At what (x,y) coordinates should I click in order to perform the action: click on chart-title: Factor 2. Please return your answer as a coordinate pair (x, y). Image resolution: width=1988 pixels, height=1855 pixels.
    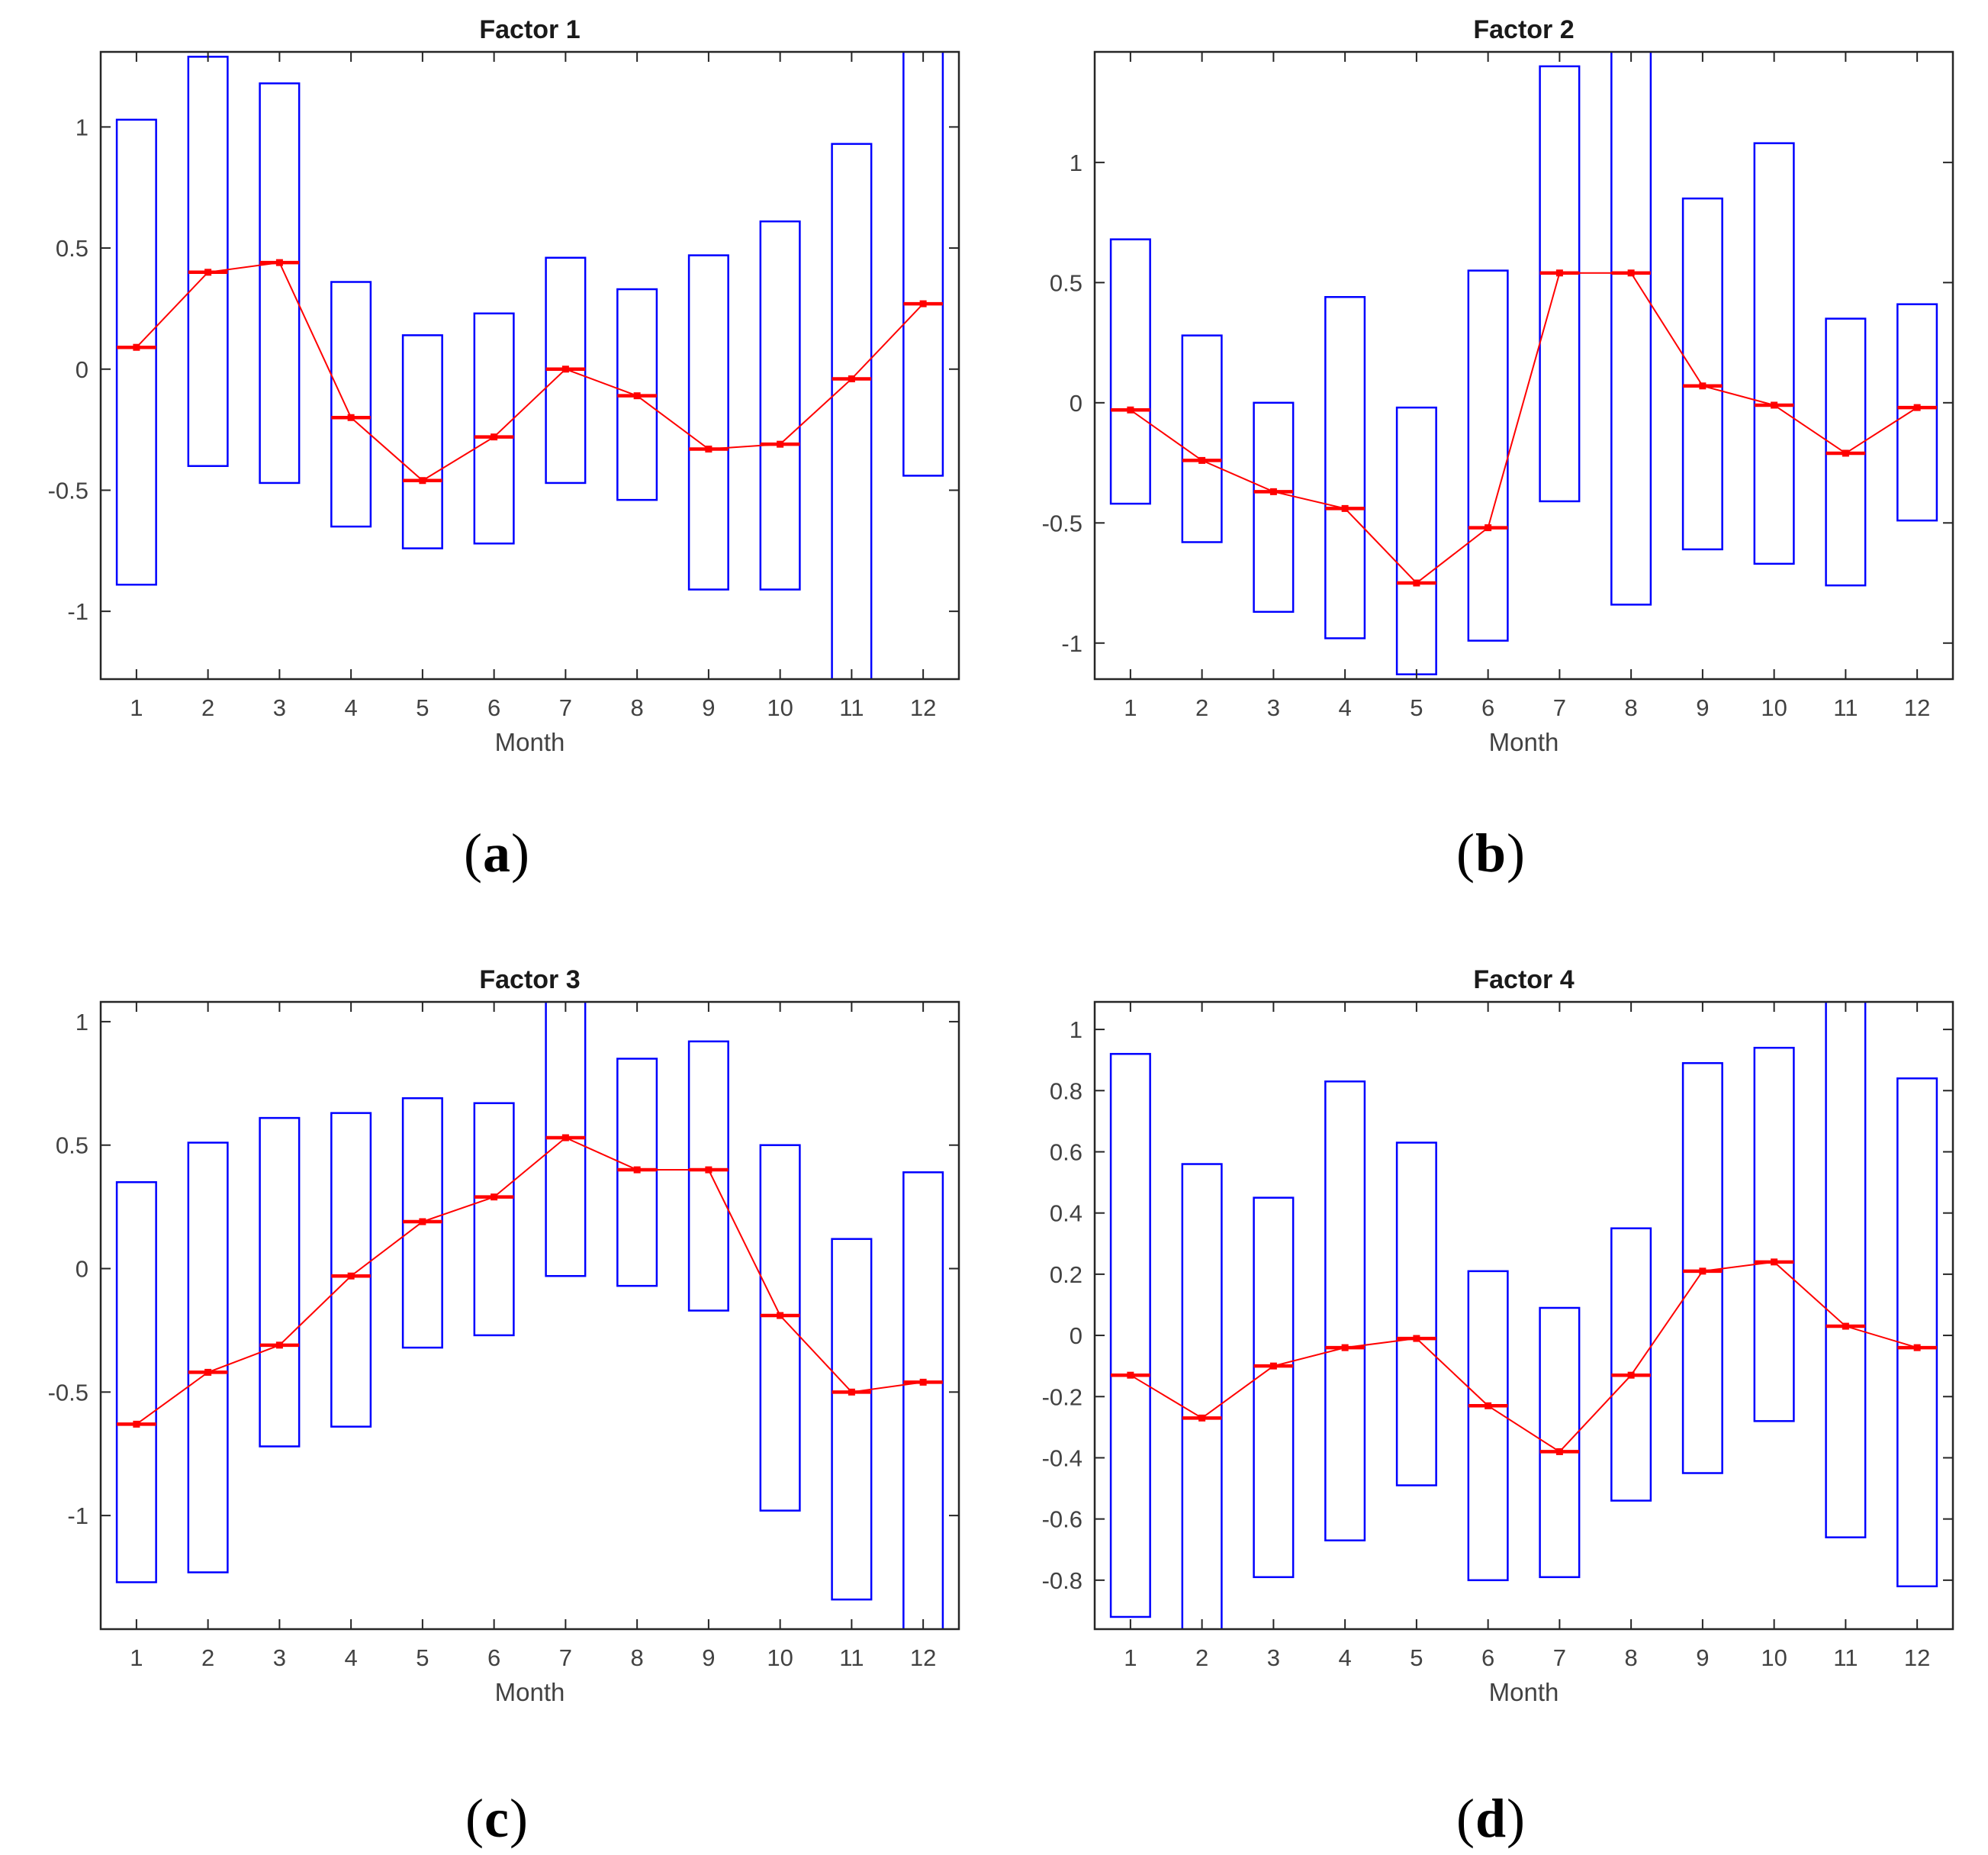
    Looking at the image, I should click on (1523, 29).